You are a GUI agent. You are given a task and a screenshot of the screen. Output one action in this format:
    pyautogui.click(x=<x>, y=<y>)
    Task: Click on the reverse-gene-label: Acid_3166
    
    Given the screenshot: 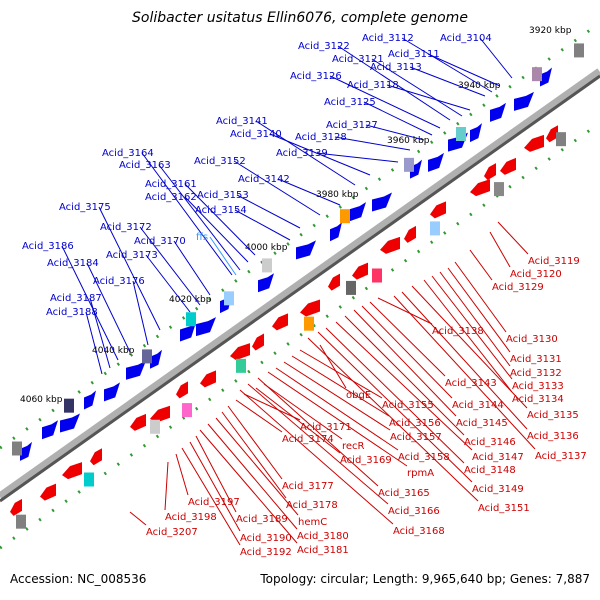 What is the action you would take?
    pyautogui.click(x=414, y=511)
    